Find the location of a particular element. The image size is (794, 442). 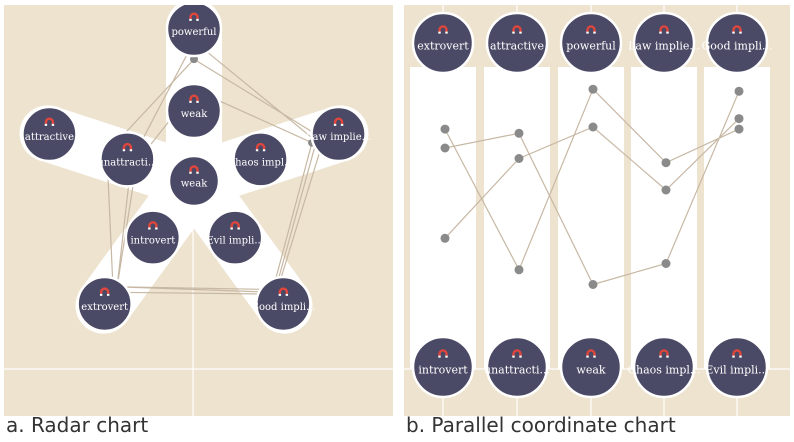

radar-chart-caption: a. Radar chart is located at coordinates (77, 425).